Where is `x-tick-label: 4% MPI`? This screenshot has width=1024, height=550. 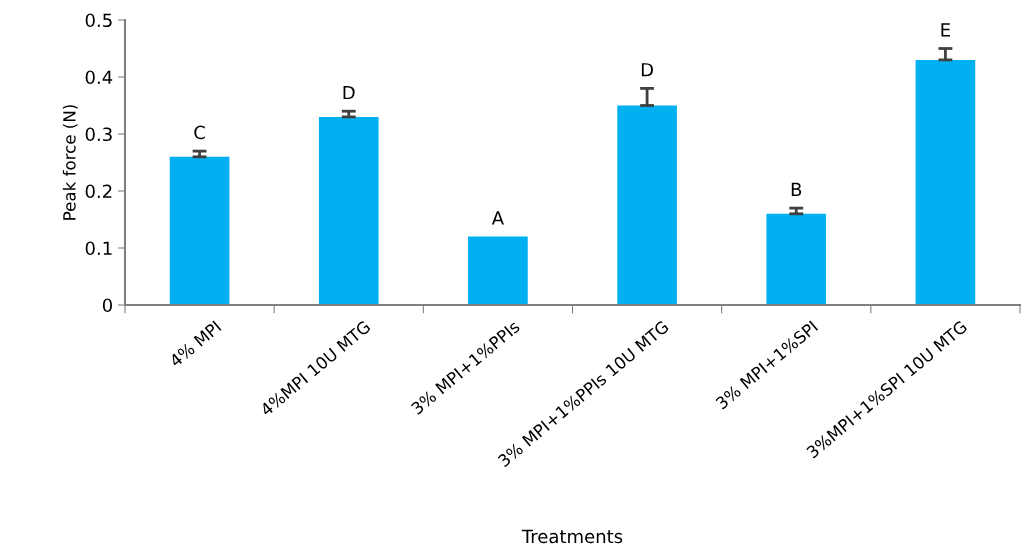 x-tick-label: 4% MPI is located at coordinates (195, 344).